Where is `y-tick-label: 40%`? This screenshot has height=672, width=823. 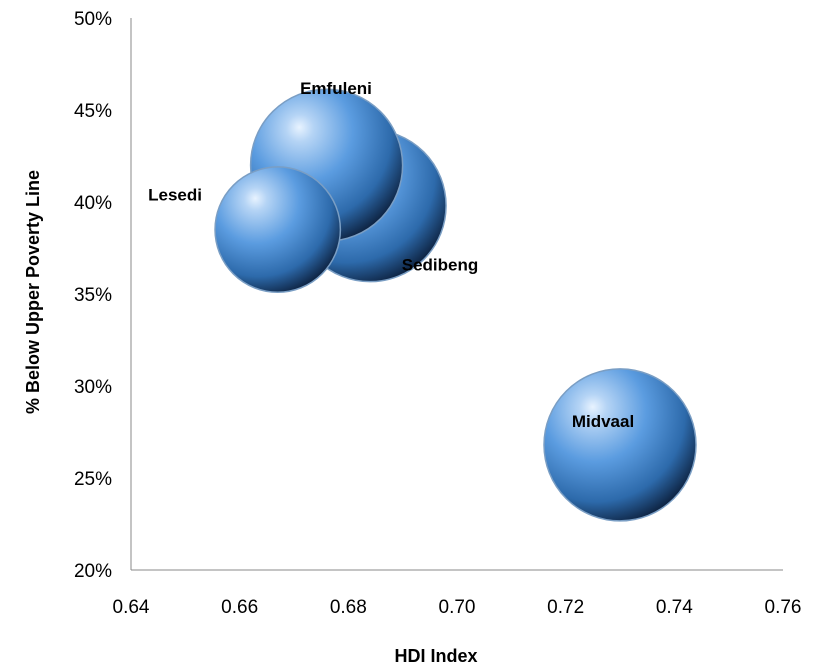
y-tick-label: 40% is located at coordinates (93, 203).